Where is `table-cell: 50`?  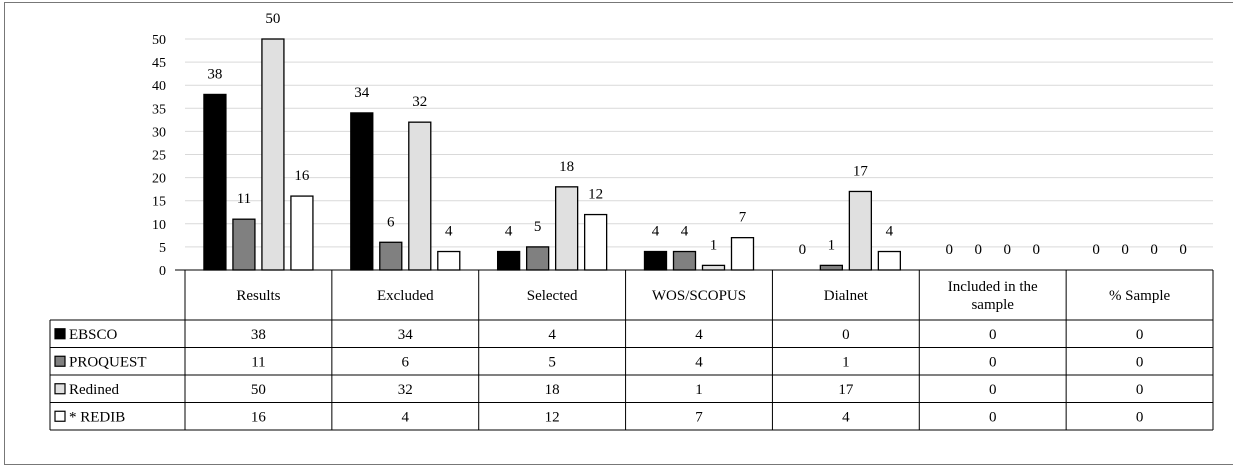
table-cell: 50 is located at coordinates (258, 390).